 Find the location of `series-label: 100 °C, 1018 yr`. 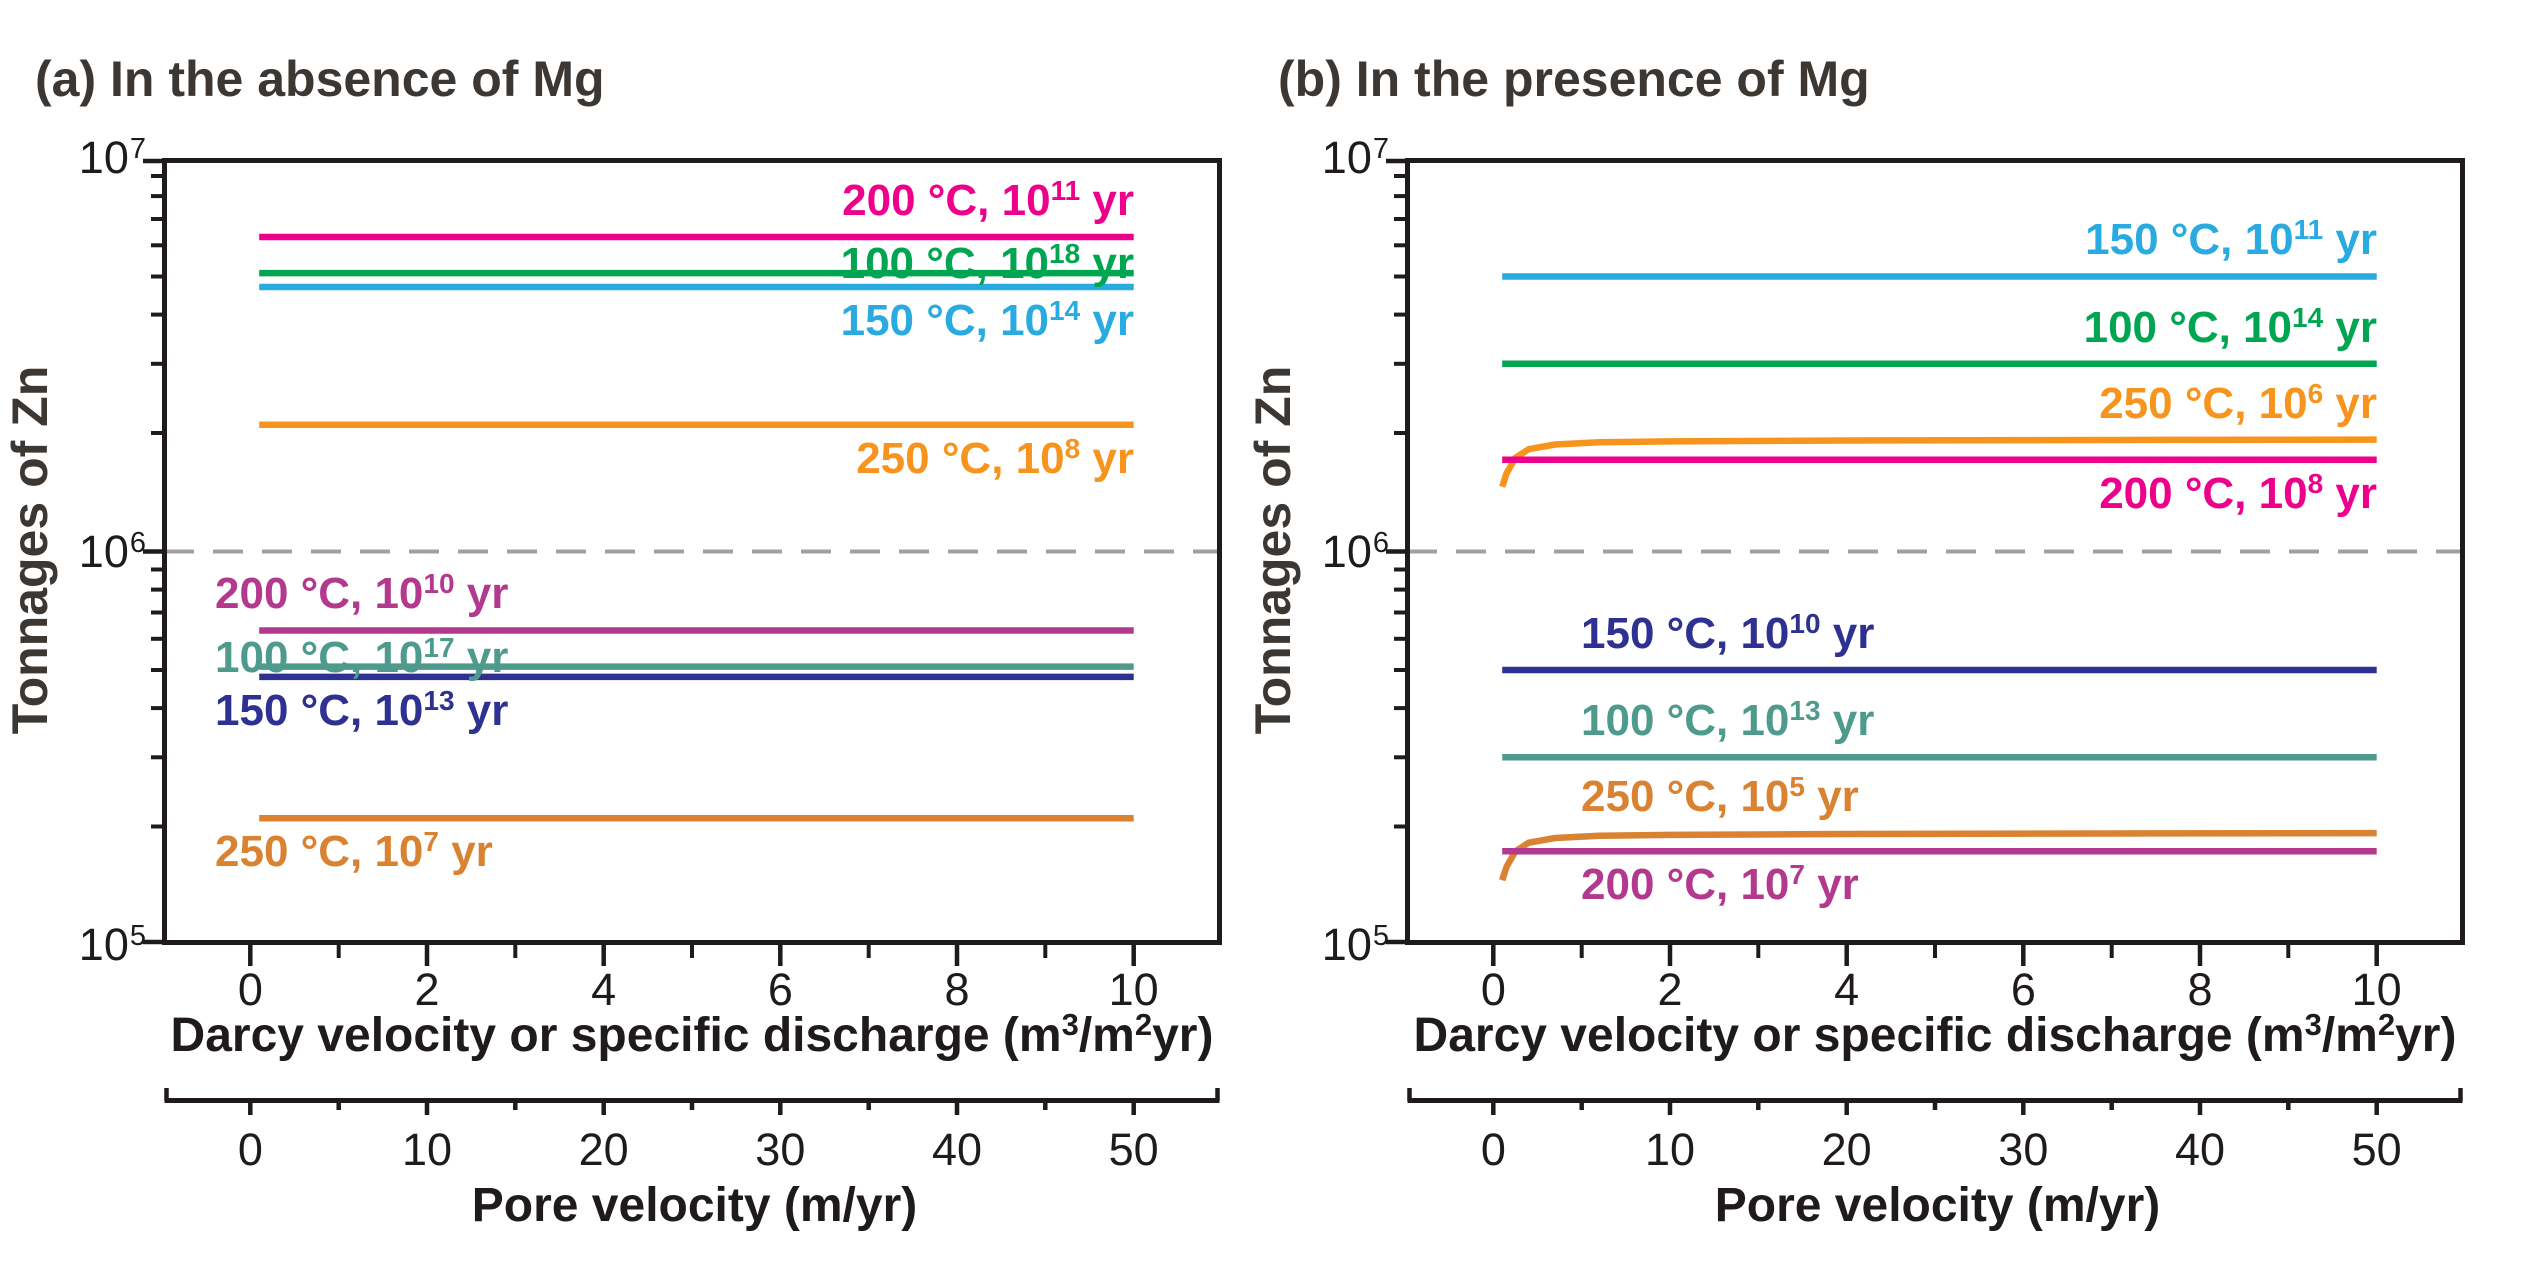

series-label: 100 °C, 1018 yr is located at coordinates (987, 265).